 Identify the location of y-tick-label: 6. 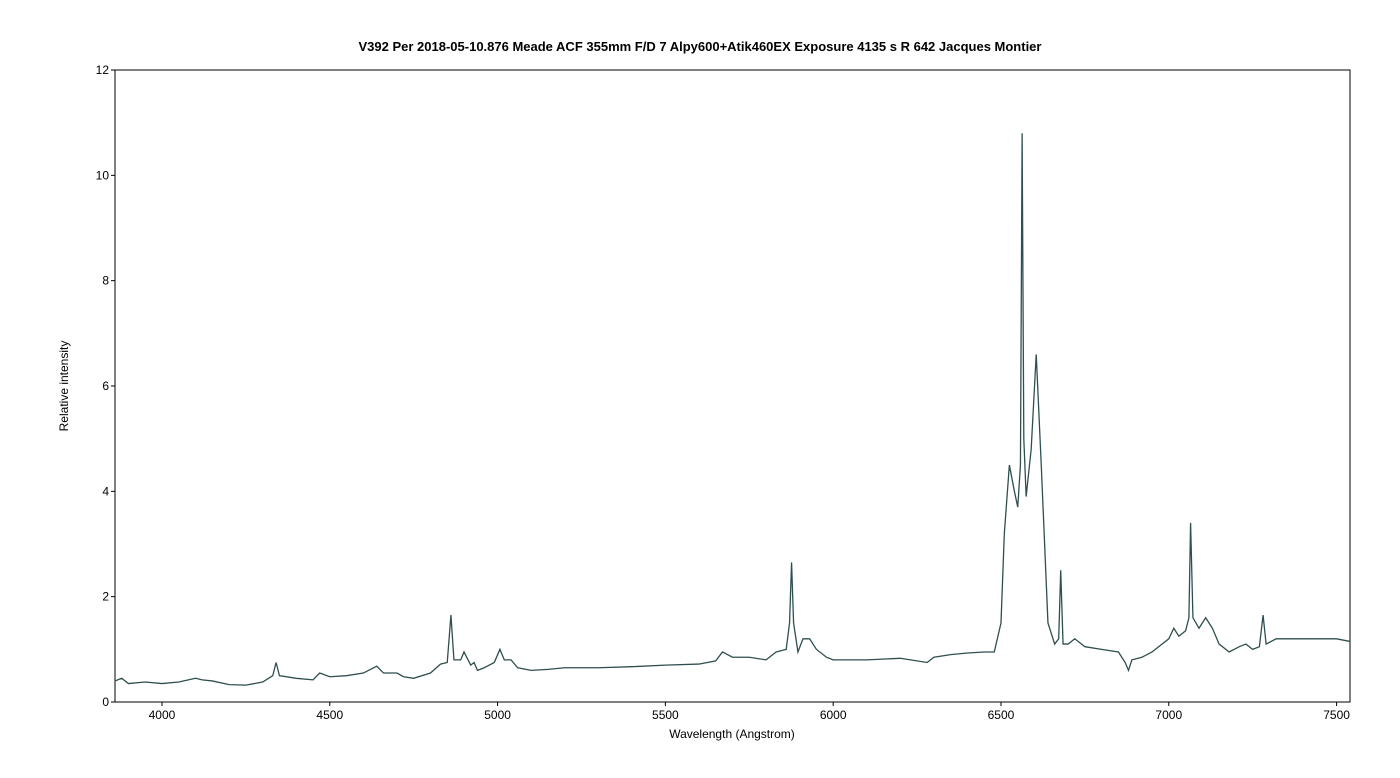
(105, 386).